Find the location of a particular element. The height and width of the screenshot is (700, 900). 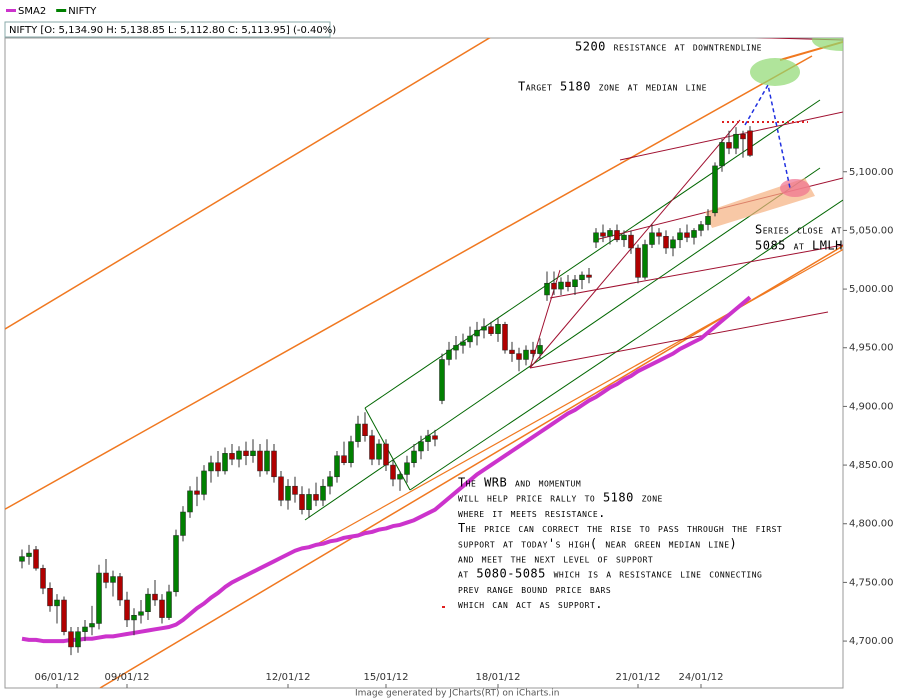

x-tick-label: 24/01/12 is located at coordinates (701, 677).